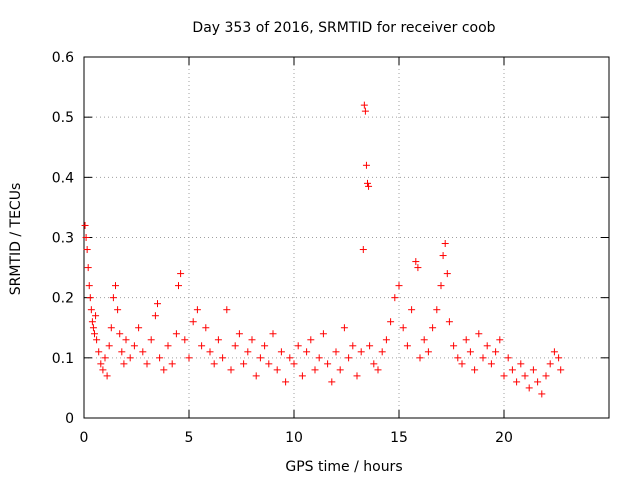  What do you see at coordinates (63, 359) in the screenshot?
I see `y-tick-label: 0.1` at bounding box center [63, 359].